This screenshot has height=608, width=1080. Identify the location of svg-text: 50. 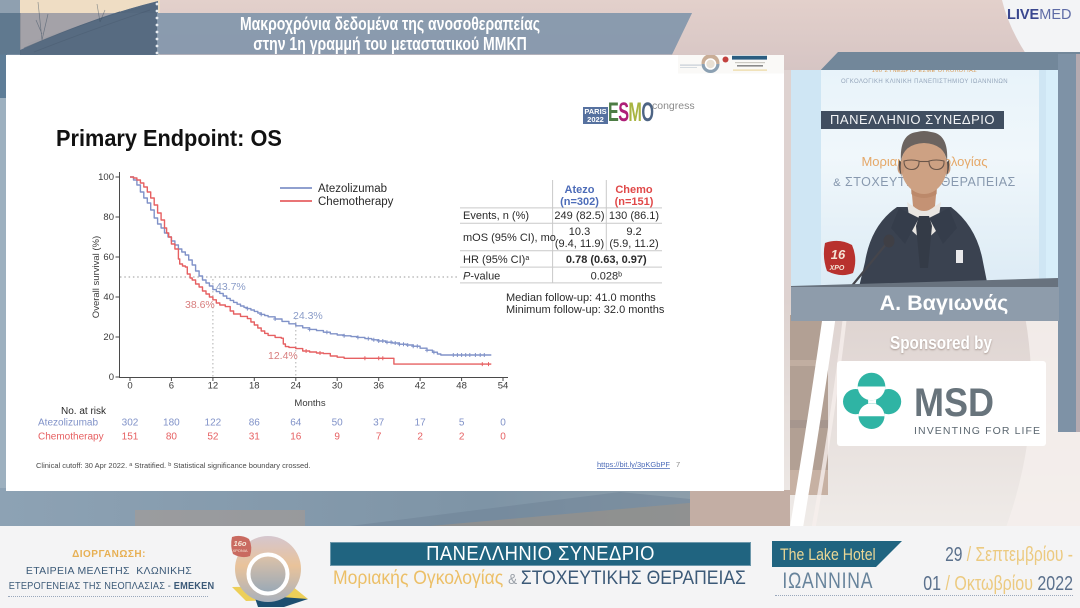
(338, 423).